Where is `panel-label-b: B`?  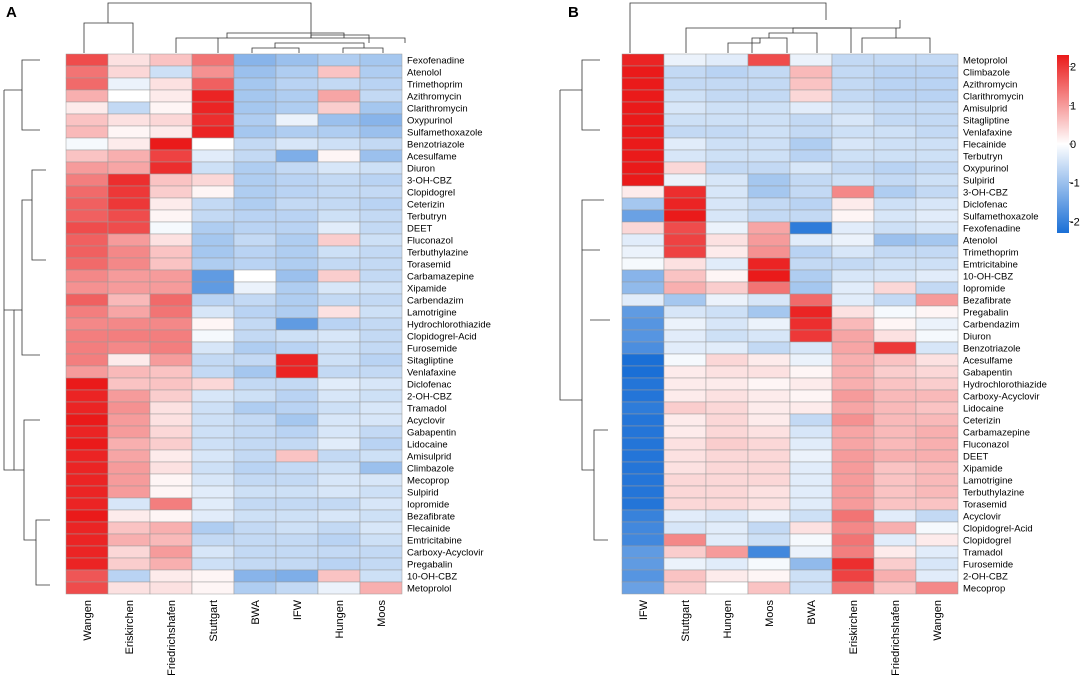 panel-label-b: B is located at coordinates (573, 12).